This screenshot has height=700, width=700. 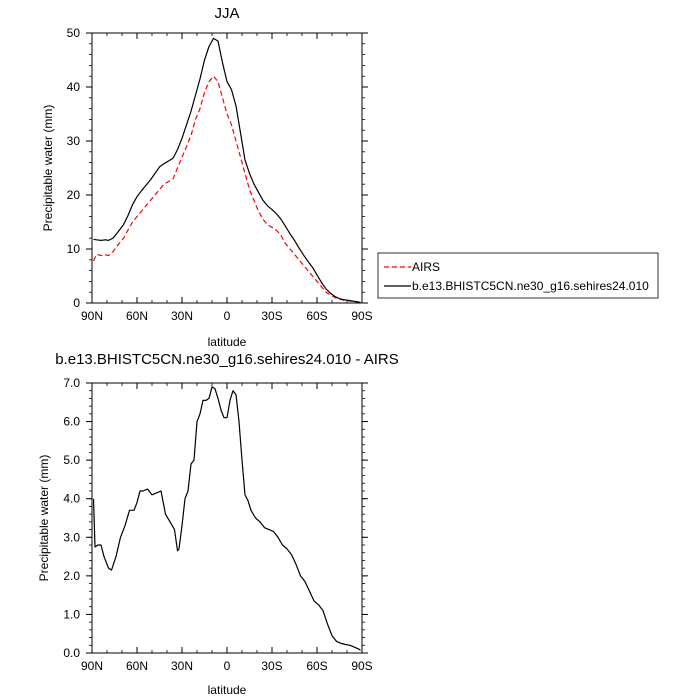 What do you see at coordinates (71, 460) in the screenshot?
I see `bottom-y-tick-label: 5.0` at bounding box center [71, 460].